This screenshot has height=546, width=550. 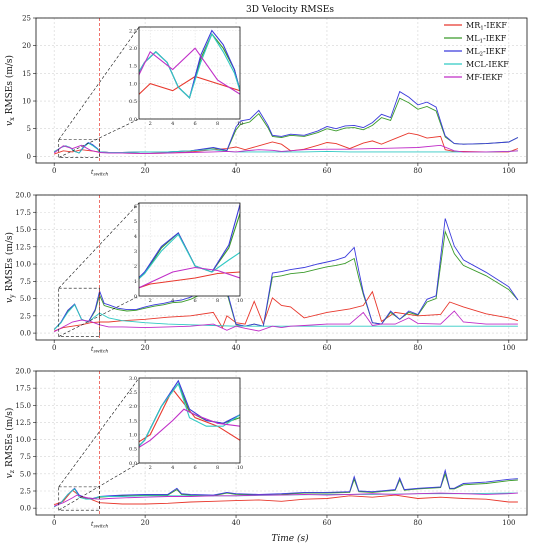 I want to click on legend-label-main: MCL-IEKF, so click(x=487, y=64).